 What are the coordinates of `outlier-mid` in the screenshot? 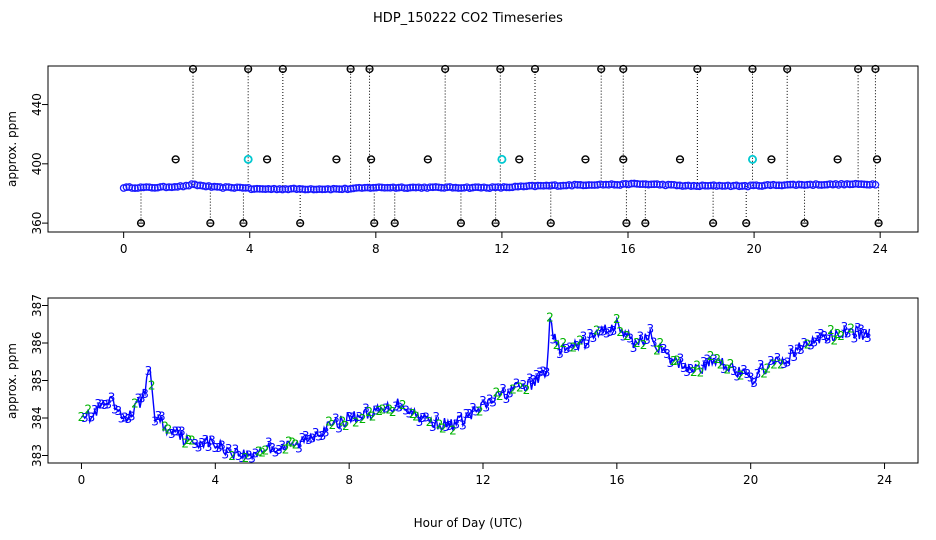 It's located at (175, 159).